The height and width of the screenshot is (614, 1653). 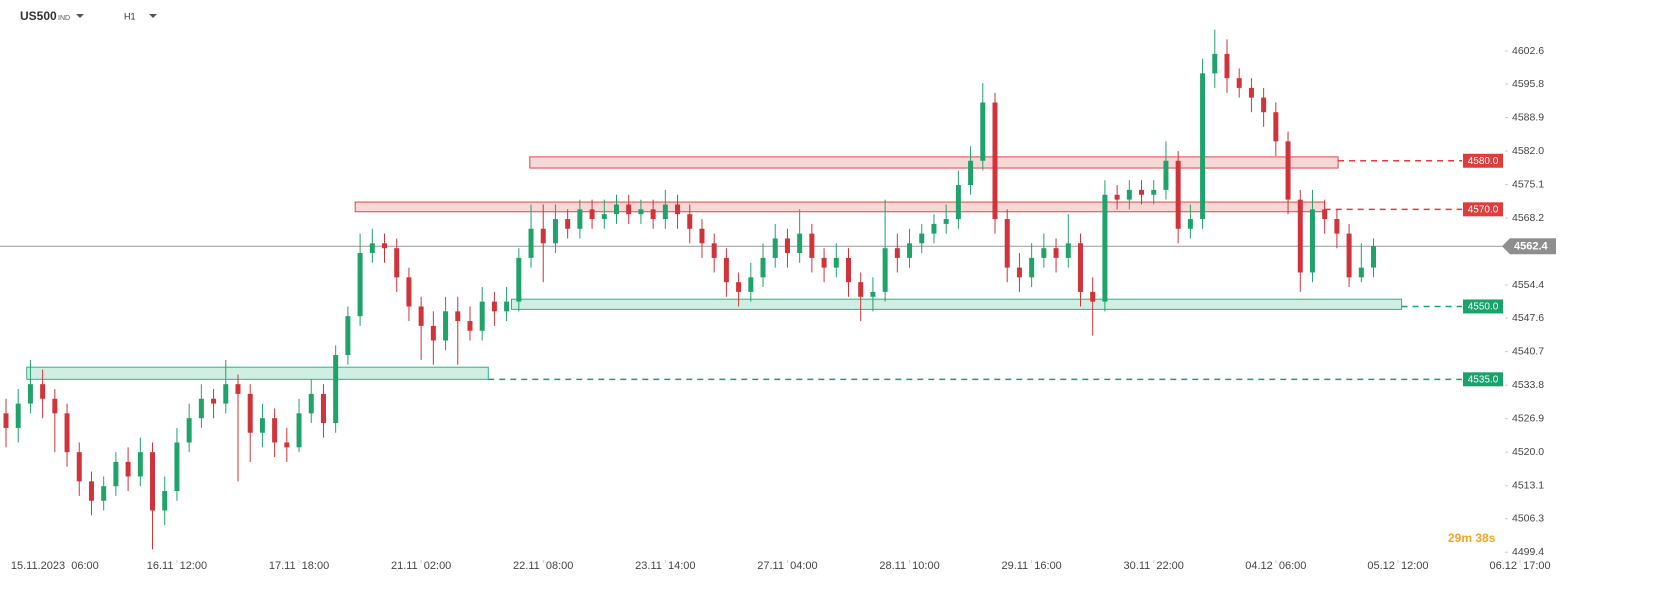 What do you see at coordinates (909, 566) in the screenshot?
I see `x-tick-label: 28.11 10:00` at bounding box center [909, 566].